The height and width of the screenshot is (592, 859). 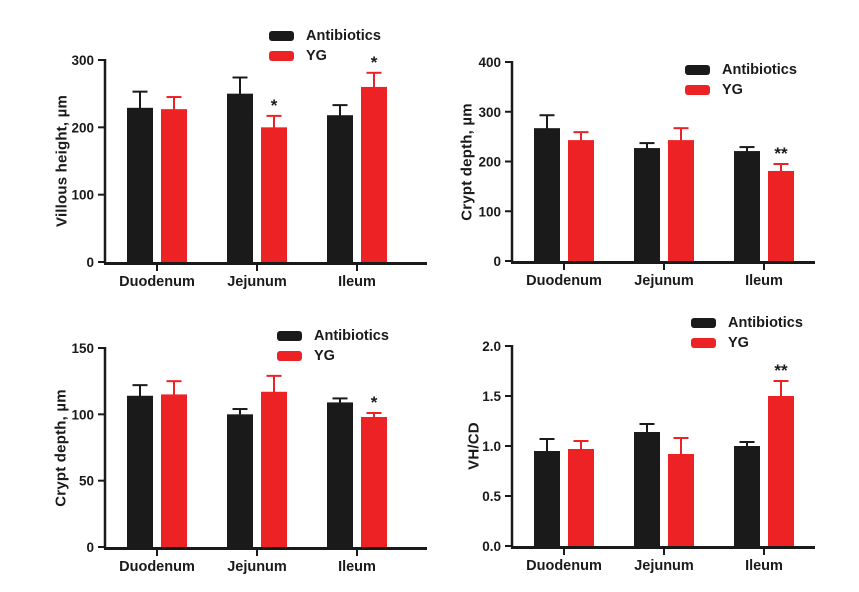 What do you see at coordinates (474, 446) in the screenshot?
I see `y-axis-title: VH/CD` at bounding box center [474, 446].